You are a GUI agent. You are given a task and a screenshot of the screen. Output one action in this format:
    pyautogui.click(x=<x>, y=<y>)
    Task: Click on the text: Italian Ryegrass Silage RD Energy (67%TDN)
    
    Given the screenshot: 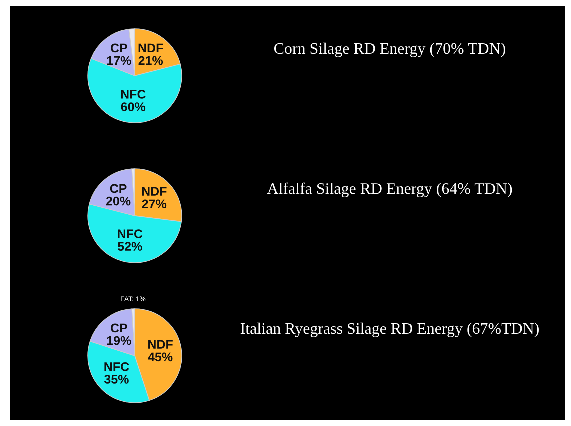 What is the action you would take?
    pyautogui.click(x=389, y=330)
    